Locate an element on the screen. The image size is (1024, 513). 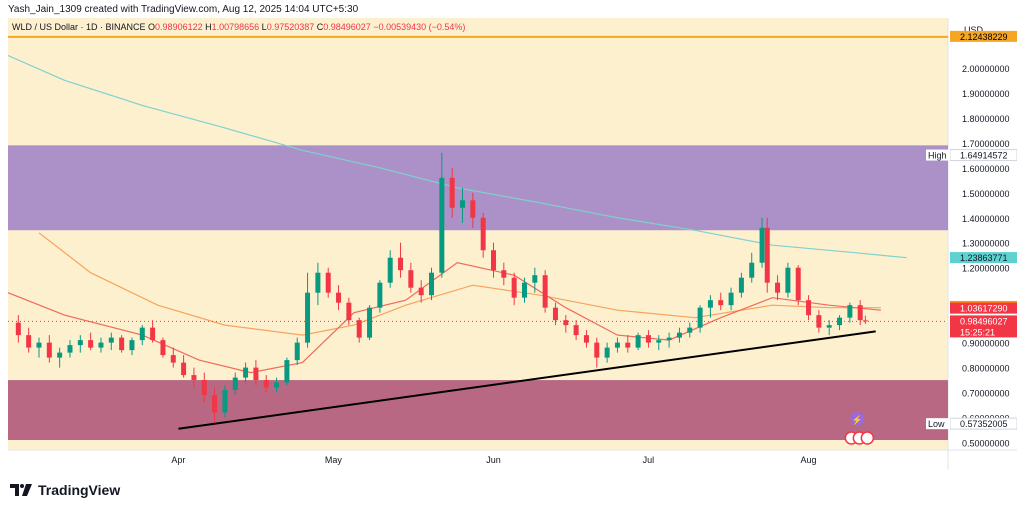
change-value: −0.00539430 (−0.54%) is located at coordinates (419, 27).